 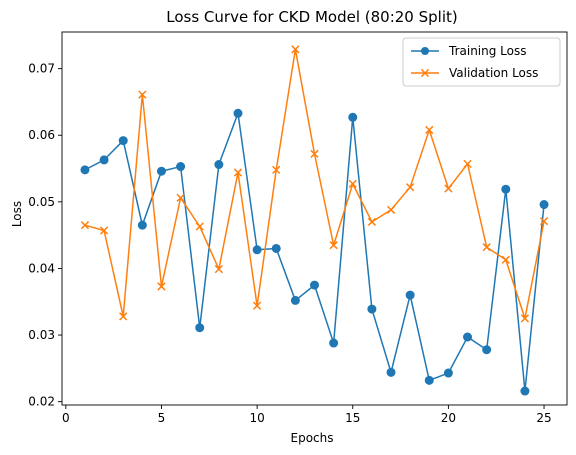 I want to click on chart-title: Loss Curve for CKD Model (80:20 Split), so click(x=311, y=17).